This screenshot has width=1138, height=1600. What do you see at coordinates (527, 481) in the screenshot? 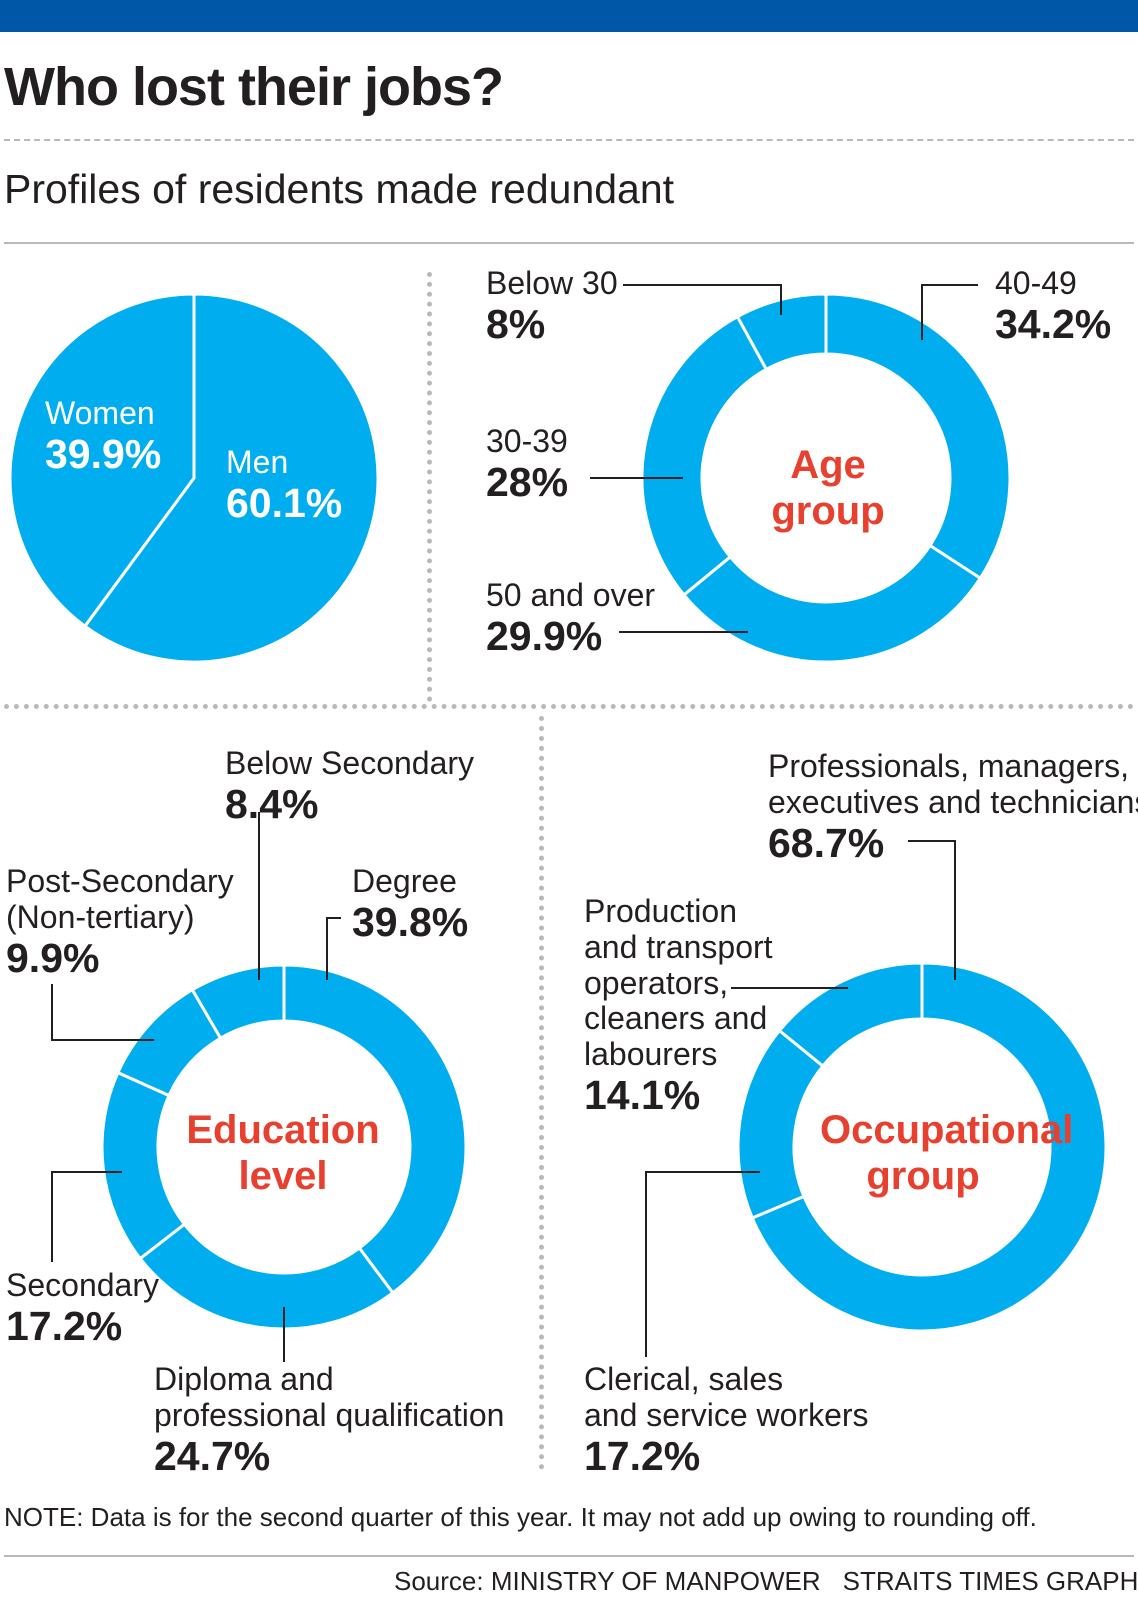
I see `label-age-30-39-value: 28%` at bounding box center [527, 481].